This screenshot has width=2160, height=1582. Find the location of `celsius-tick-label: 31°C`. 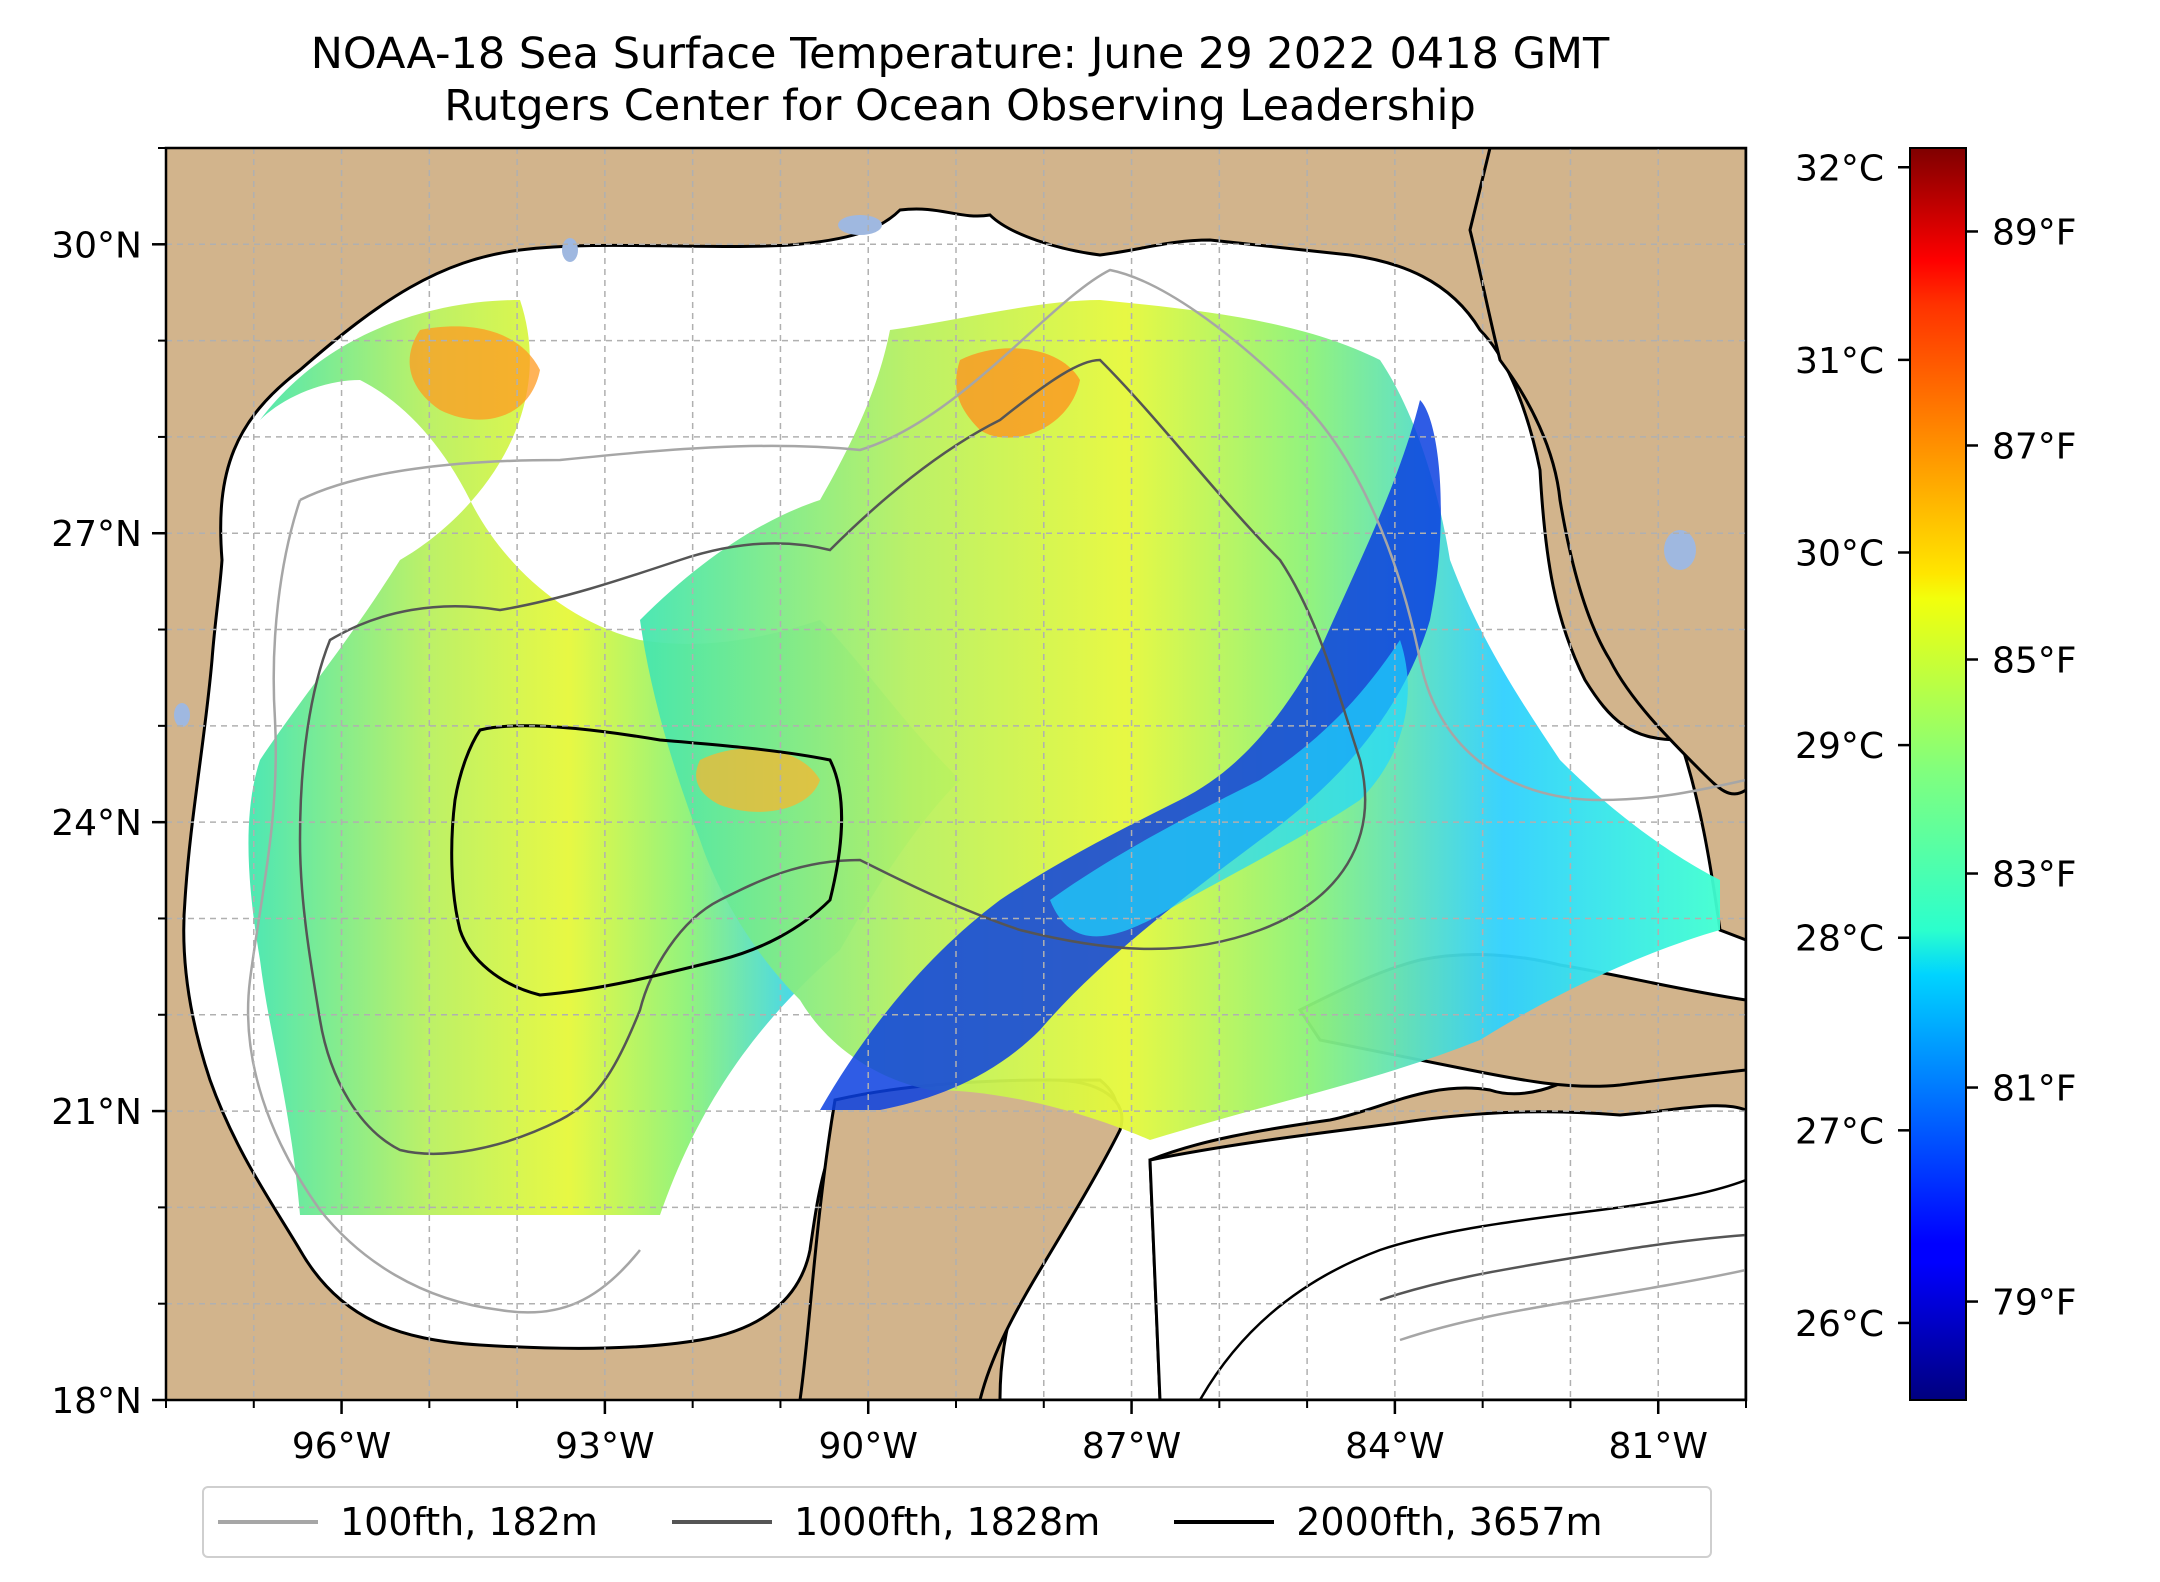

celsius-tick-label: 31°C is located at coordinates (1839, 361).